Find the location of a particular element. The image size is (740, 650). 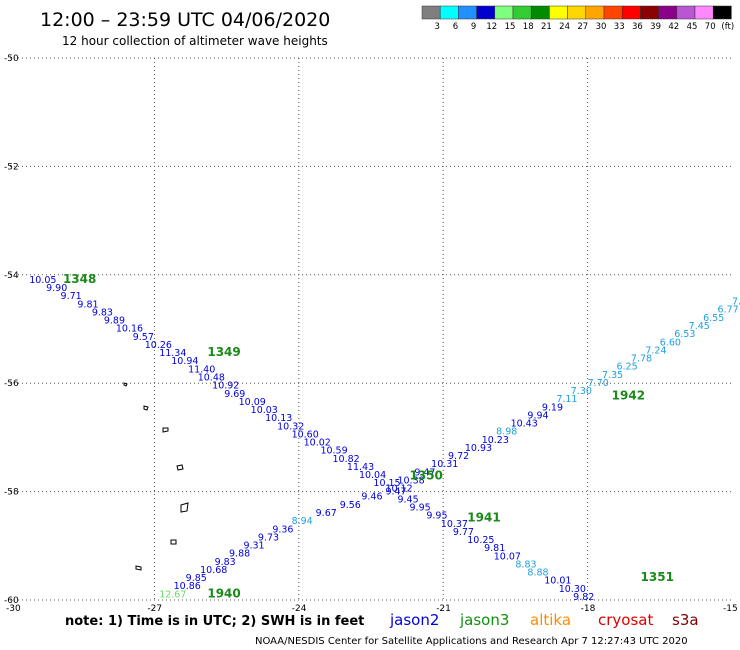

swh-value: 10.25 is located at coordinates (480, 540).